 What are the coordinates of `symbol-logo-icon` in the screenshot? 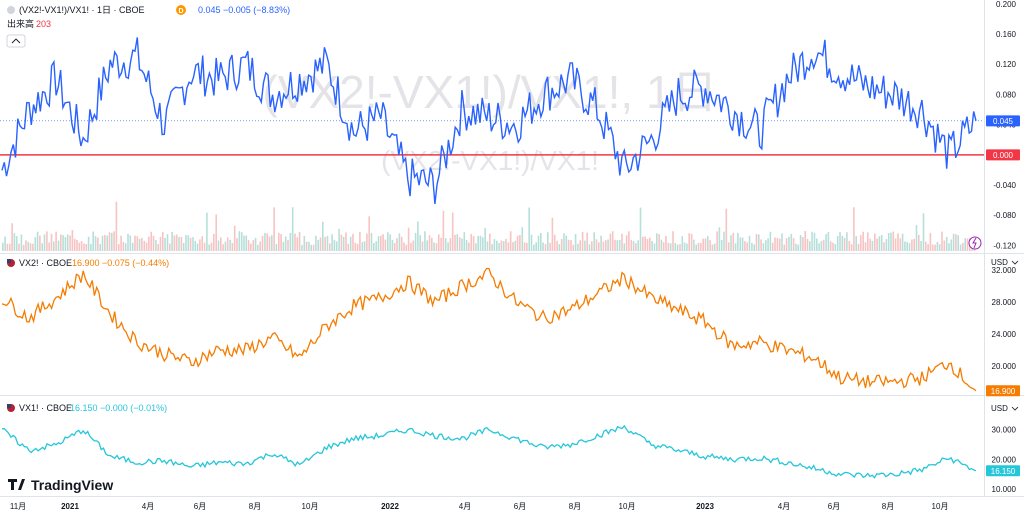 It's located at (11, 10).